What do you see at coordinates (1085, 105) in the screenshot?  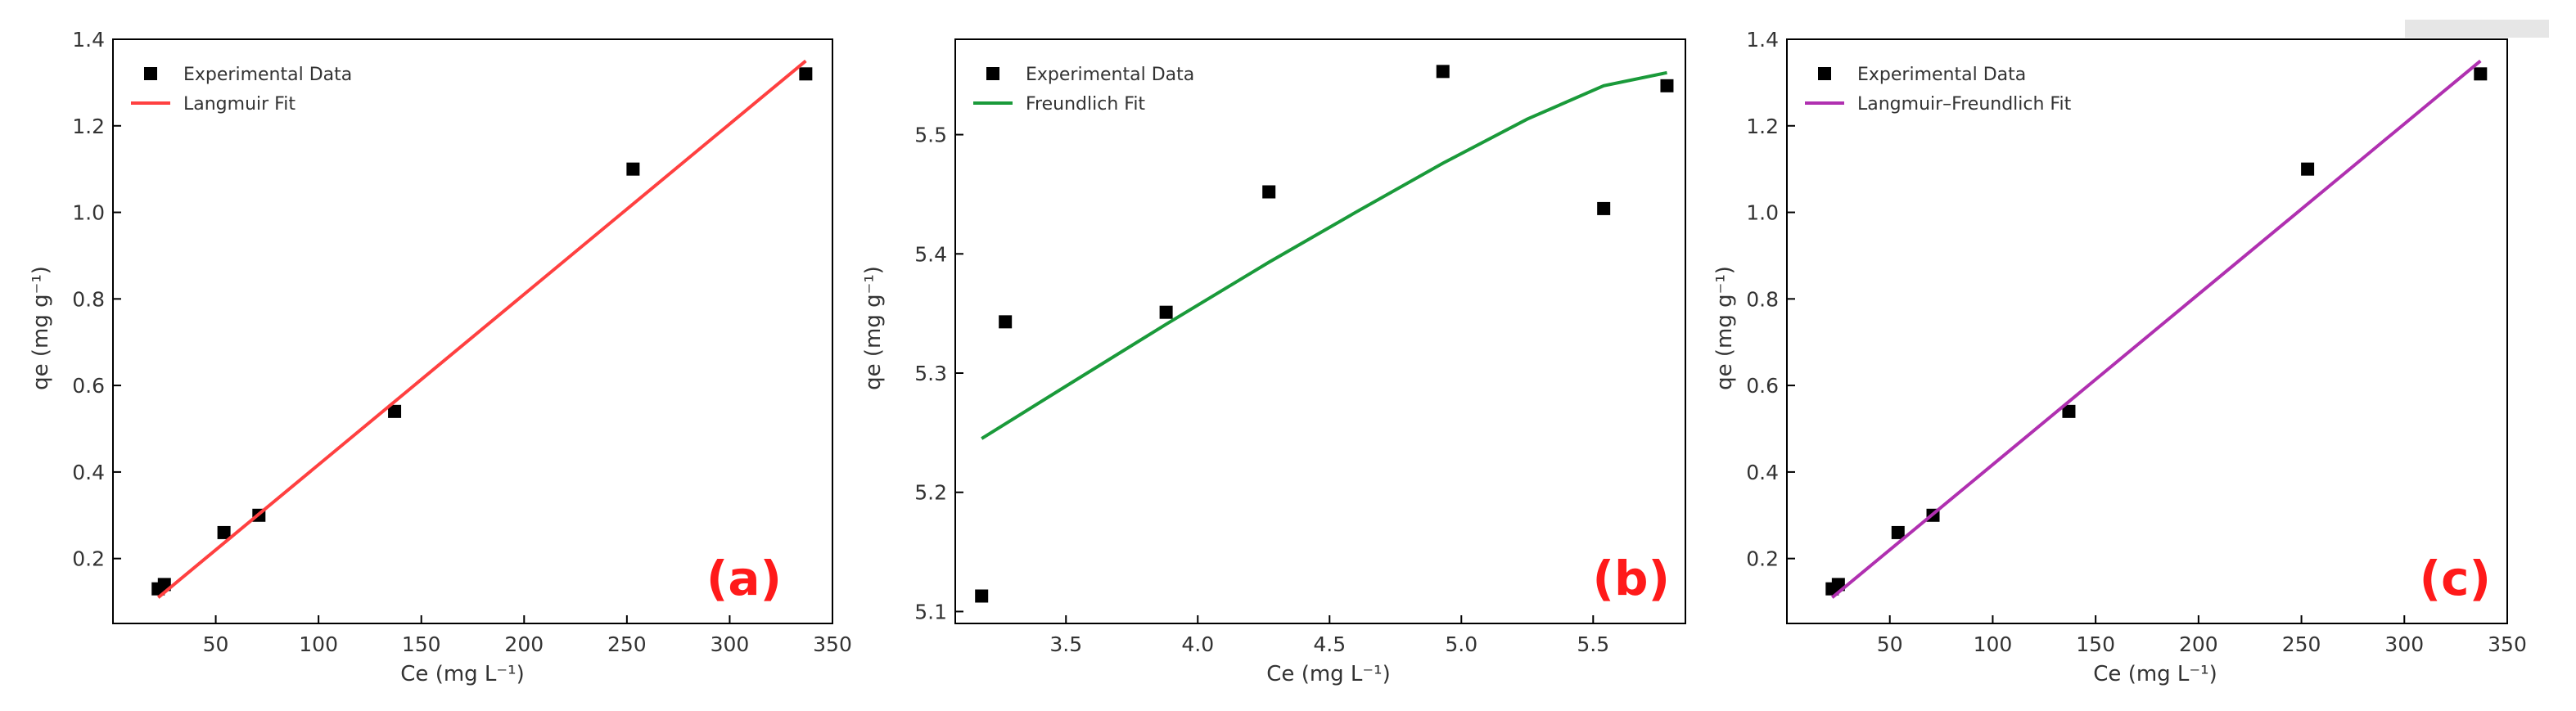 I see `legend-entry-label: Freundlich Fit` at bounding box center [1085, 105].